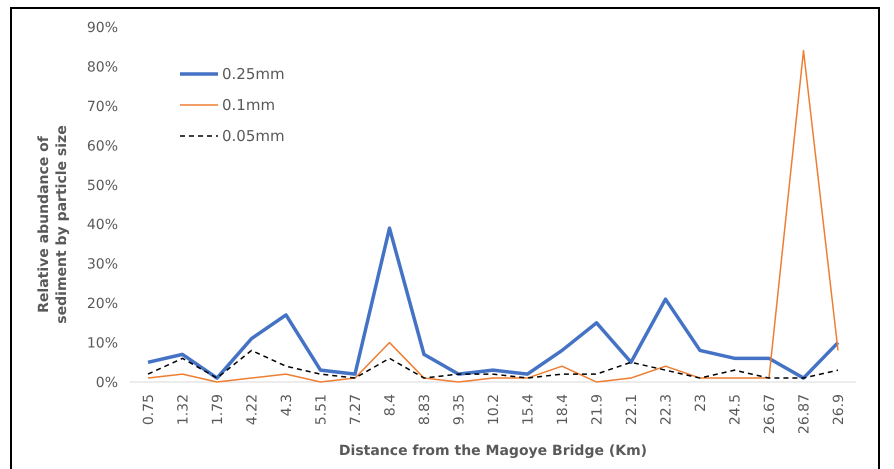  Describe the element at coordinates (425, 410) in the screenshot. I see `x-tick-label: 8.83` at that location.